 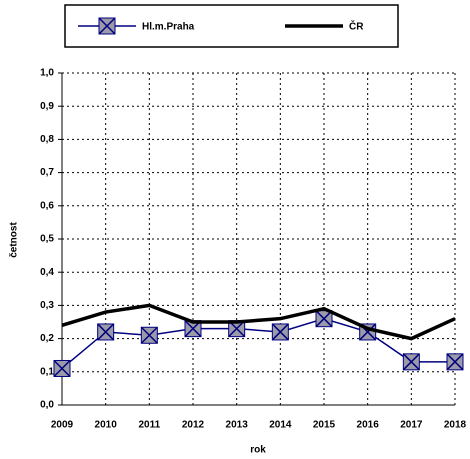 I want to click on y-tick-label: 0,9, so click(x=47, y=106).